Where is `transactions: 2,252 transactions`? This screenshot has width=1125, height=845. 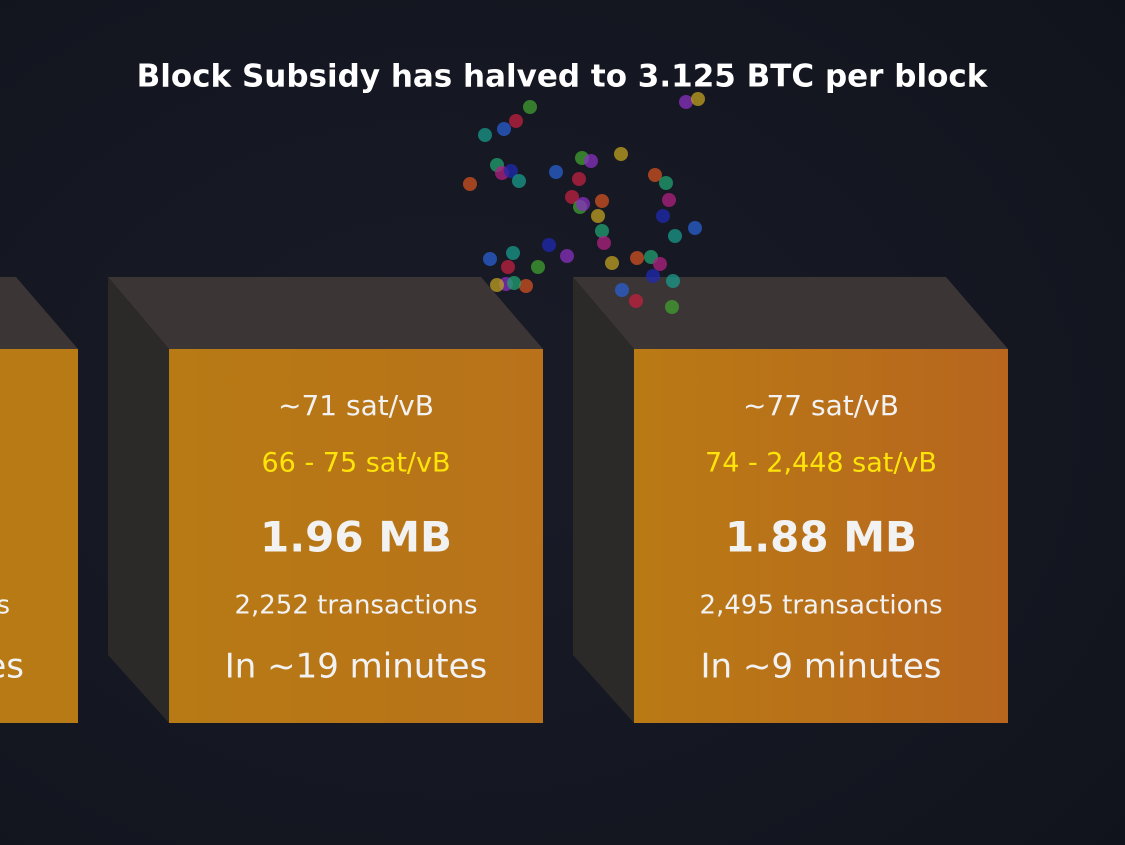 transactions: 2,252 transactions is located at coordinates (355, 606).